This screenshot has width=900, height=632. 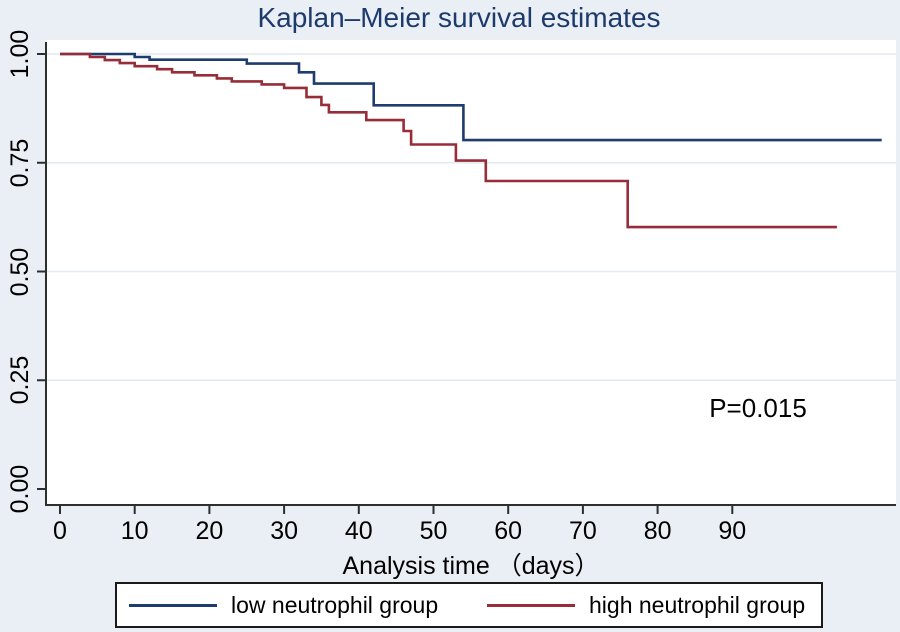 I want to click on y-tick-label: 0.25, so click(x=20, y=380).